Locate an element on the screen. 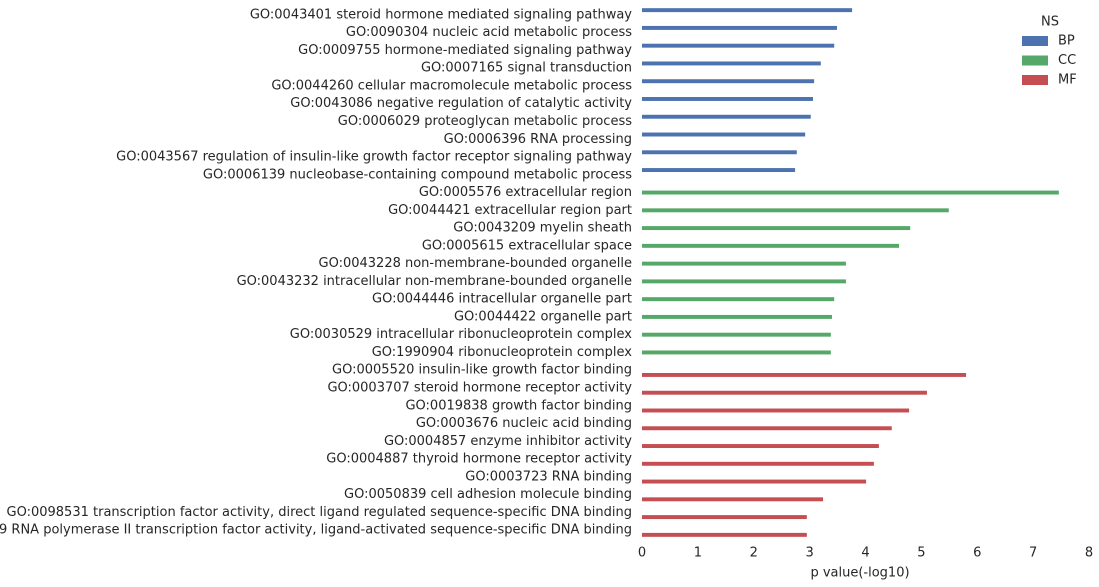 The image size is (1099, 587). x-tick-label: 7 is located at coordinates (1033, 553).